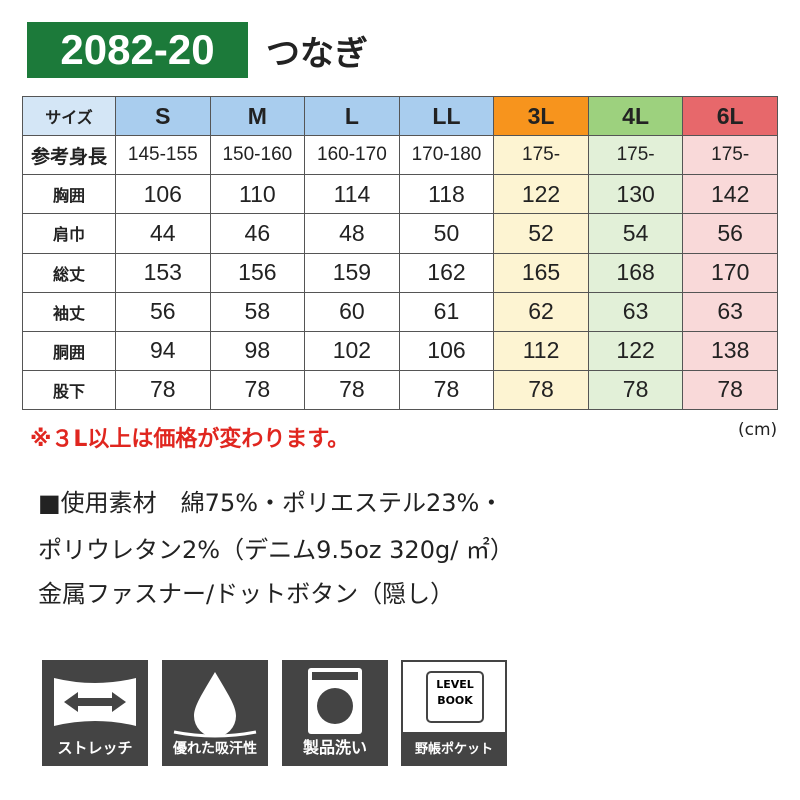 This screenshot has height=800, width=800. I want to click on table-cell: 112, so click(541, 350).